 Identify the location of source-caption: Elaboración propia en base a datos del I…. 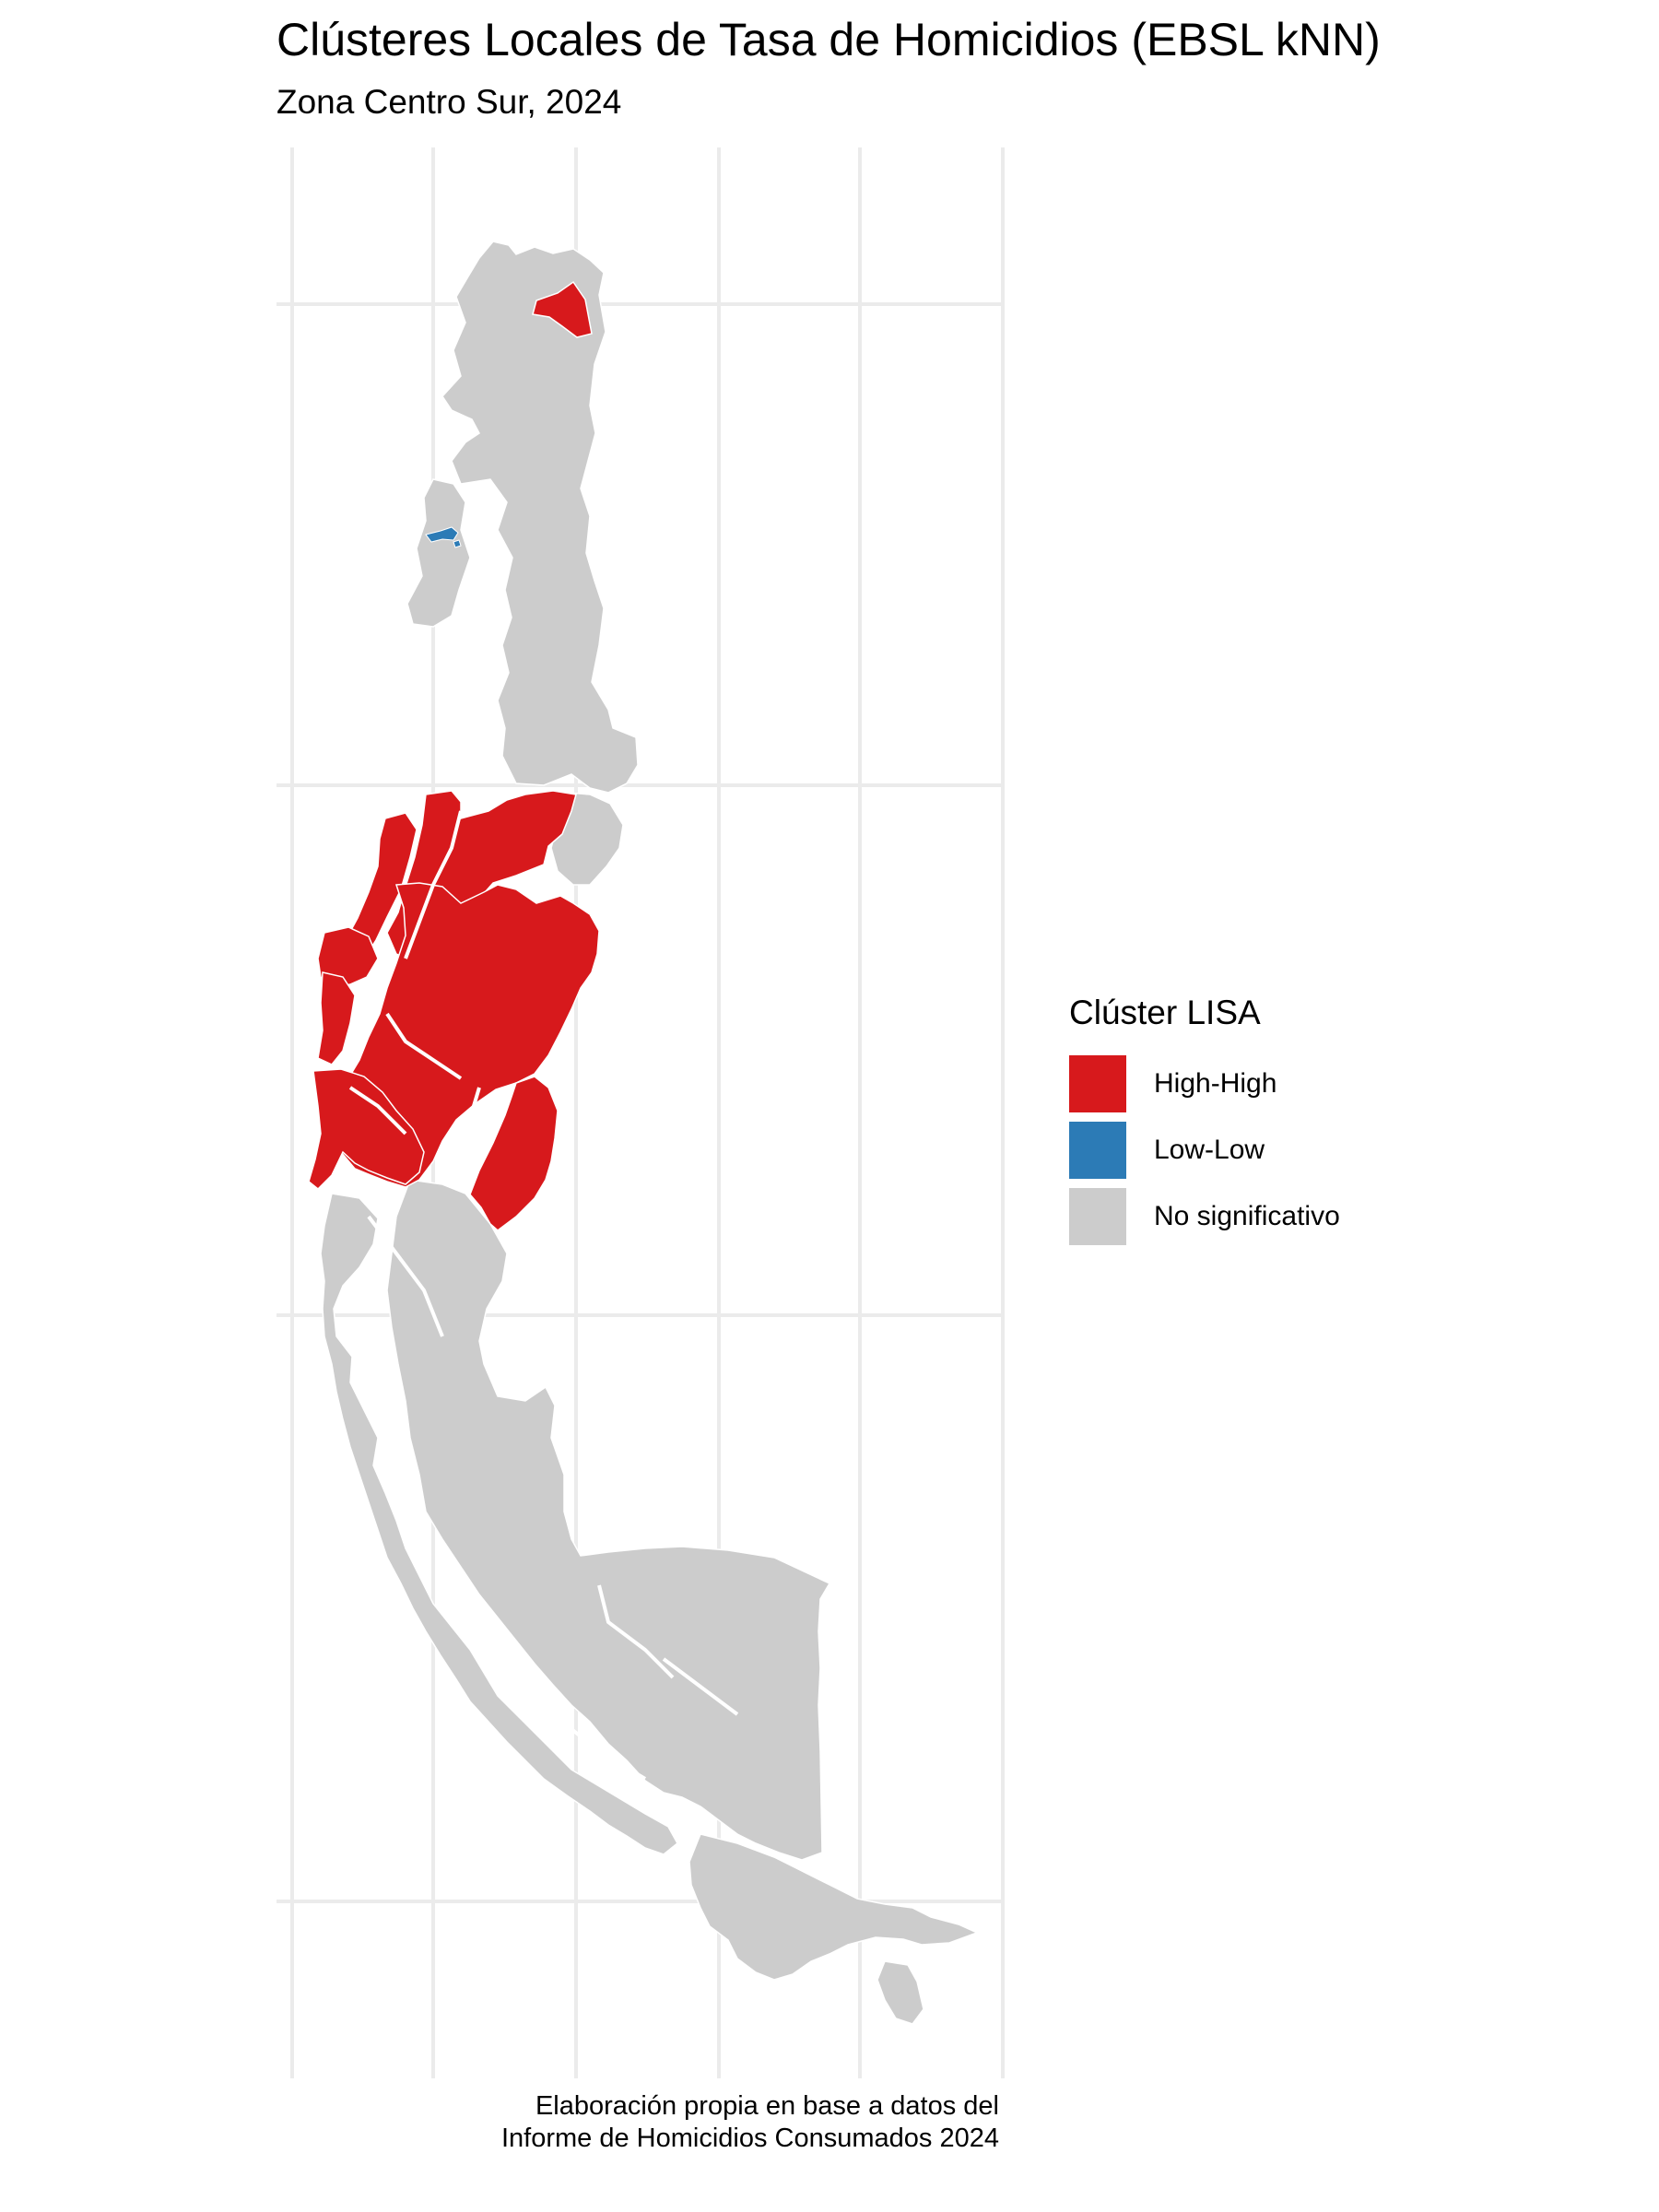
(630, 2123).